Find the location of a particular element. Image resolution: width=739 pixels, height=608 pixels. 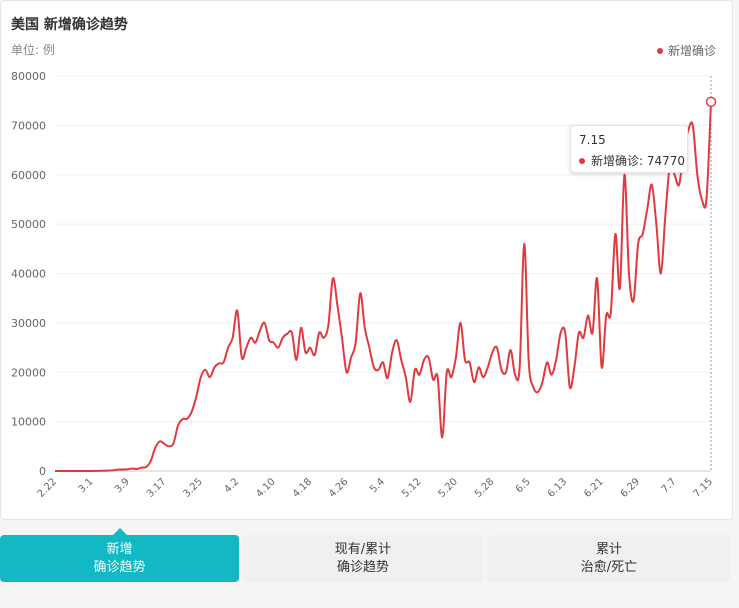

x-tick-label: 3.9 is located at coordinates (122, 485).